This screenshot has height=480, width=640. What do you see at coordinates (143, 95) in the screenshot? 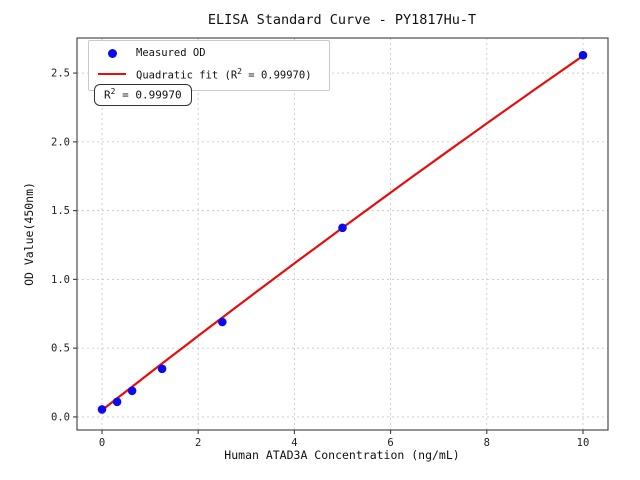
I see `r-squared-annotation: R2 = 0.99970` at bounding box center [143, 95].